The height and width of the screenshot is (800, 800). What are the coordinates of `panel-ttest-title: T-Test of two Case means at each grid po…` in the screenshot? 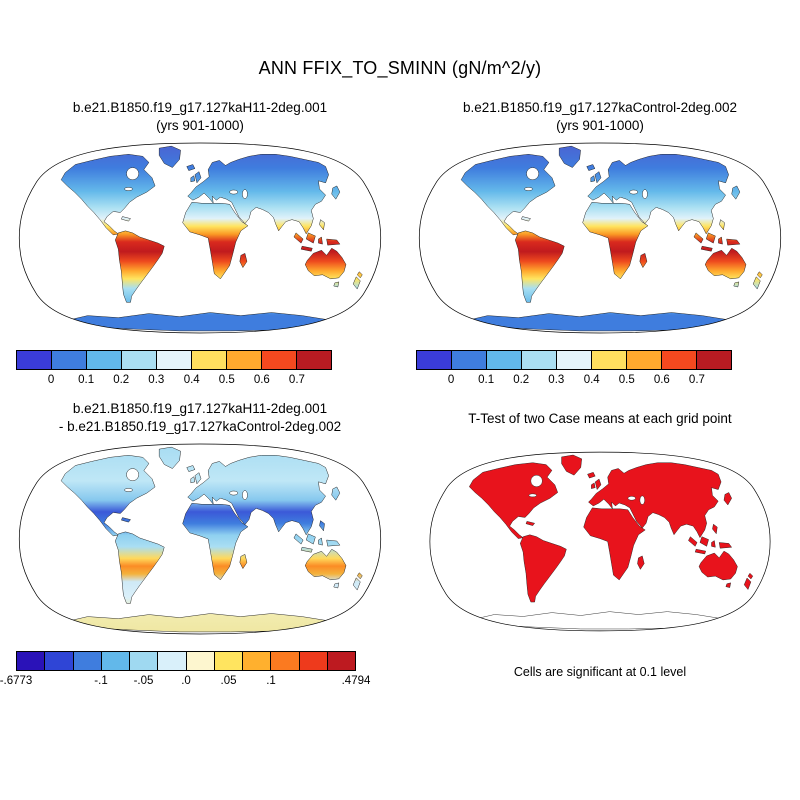 It's located at (599, 419).